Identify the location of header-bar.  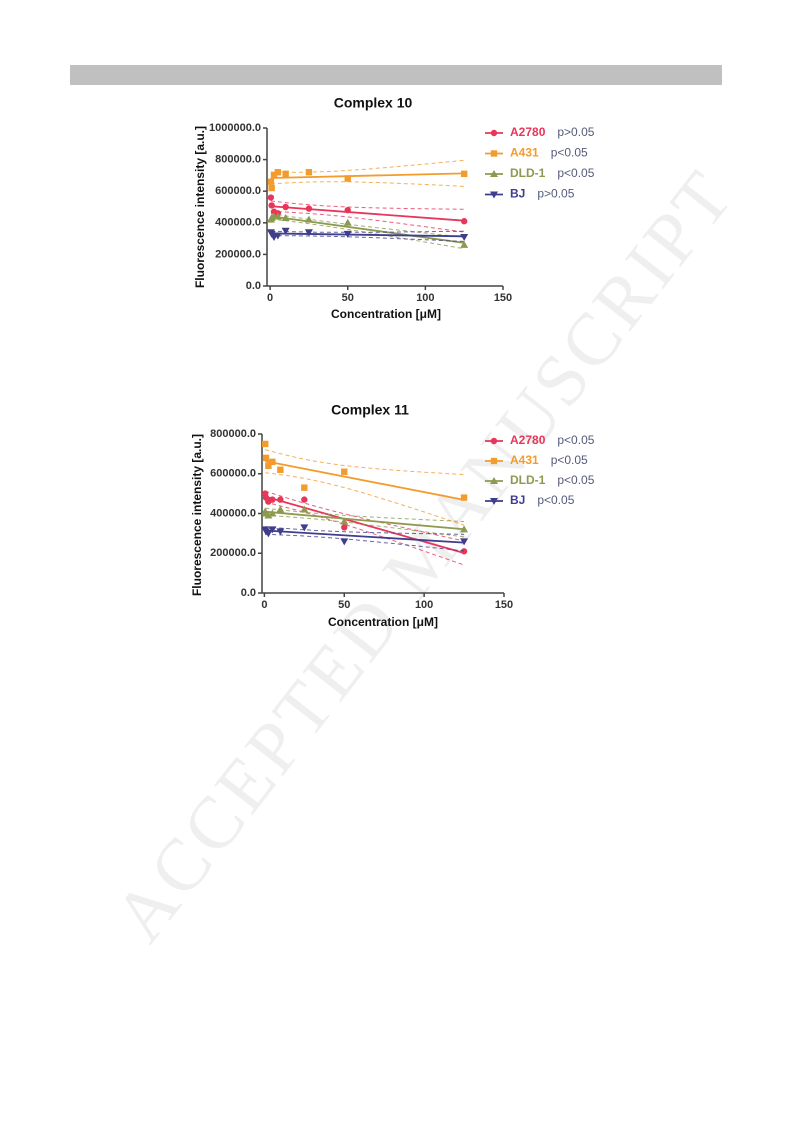
(396, 75).